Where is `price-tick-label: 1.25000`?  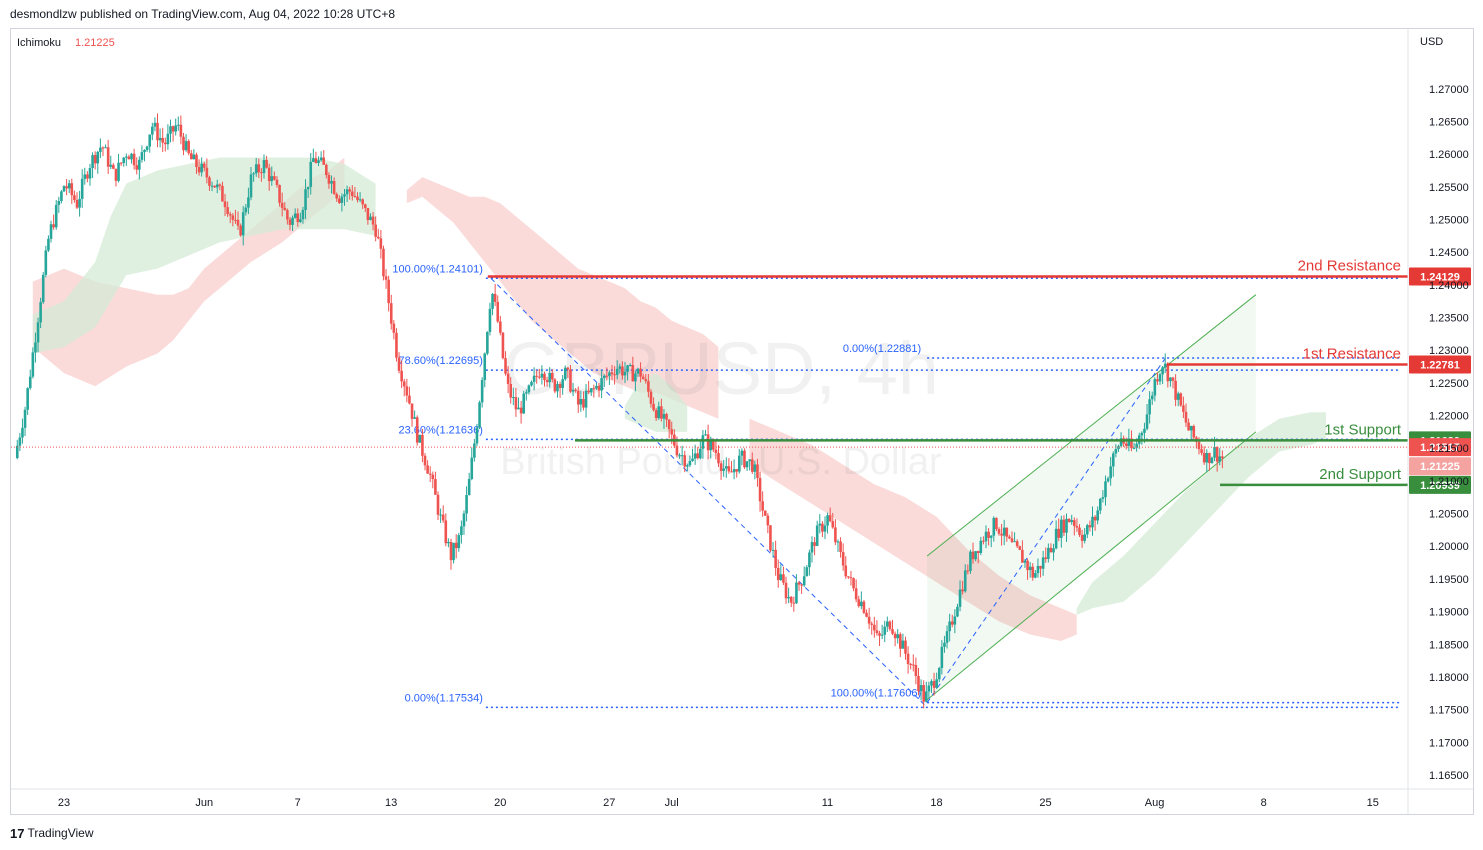
price-tick-label: 1.25000 is located at coordinates (1449, 221).